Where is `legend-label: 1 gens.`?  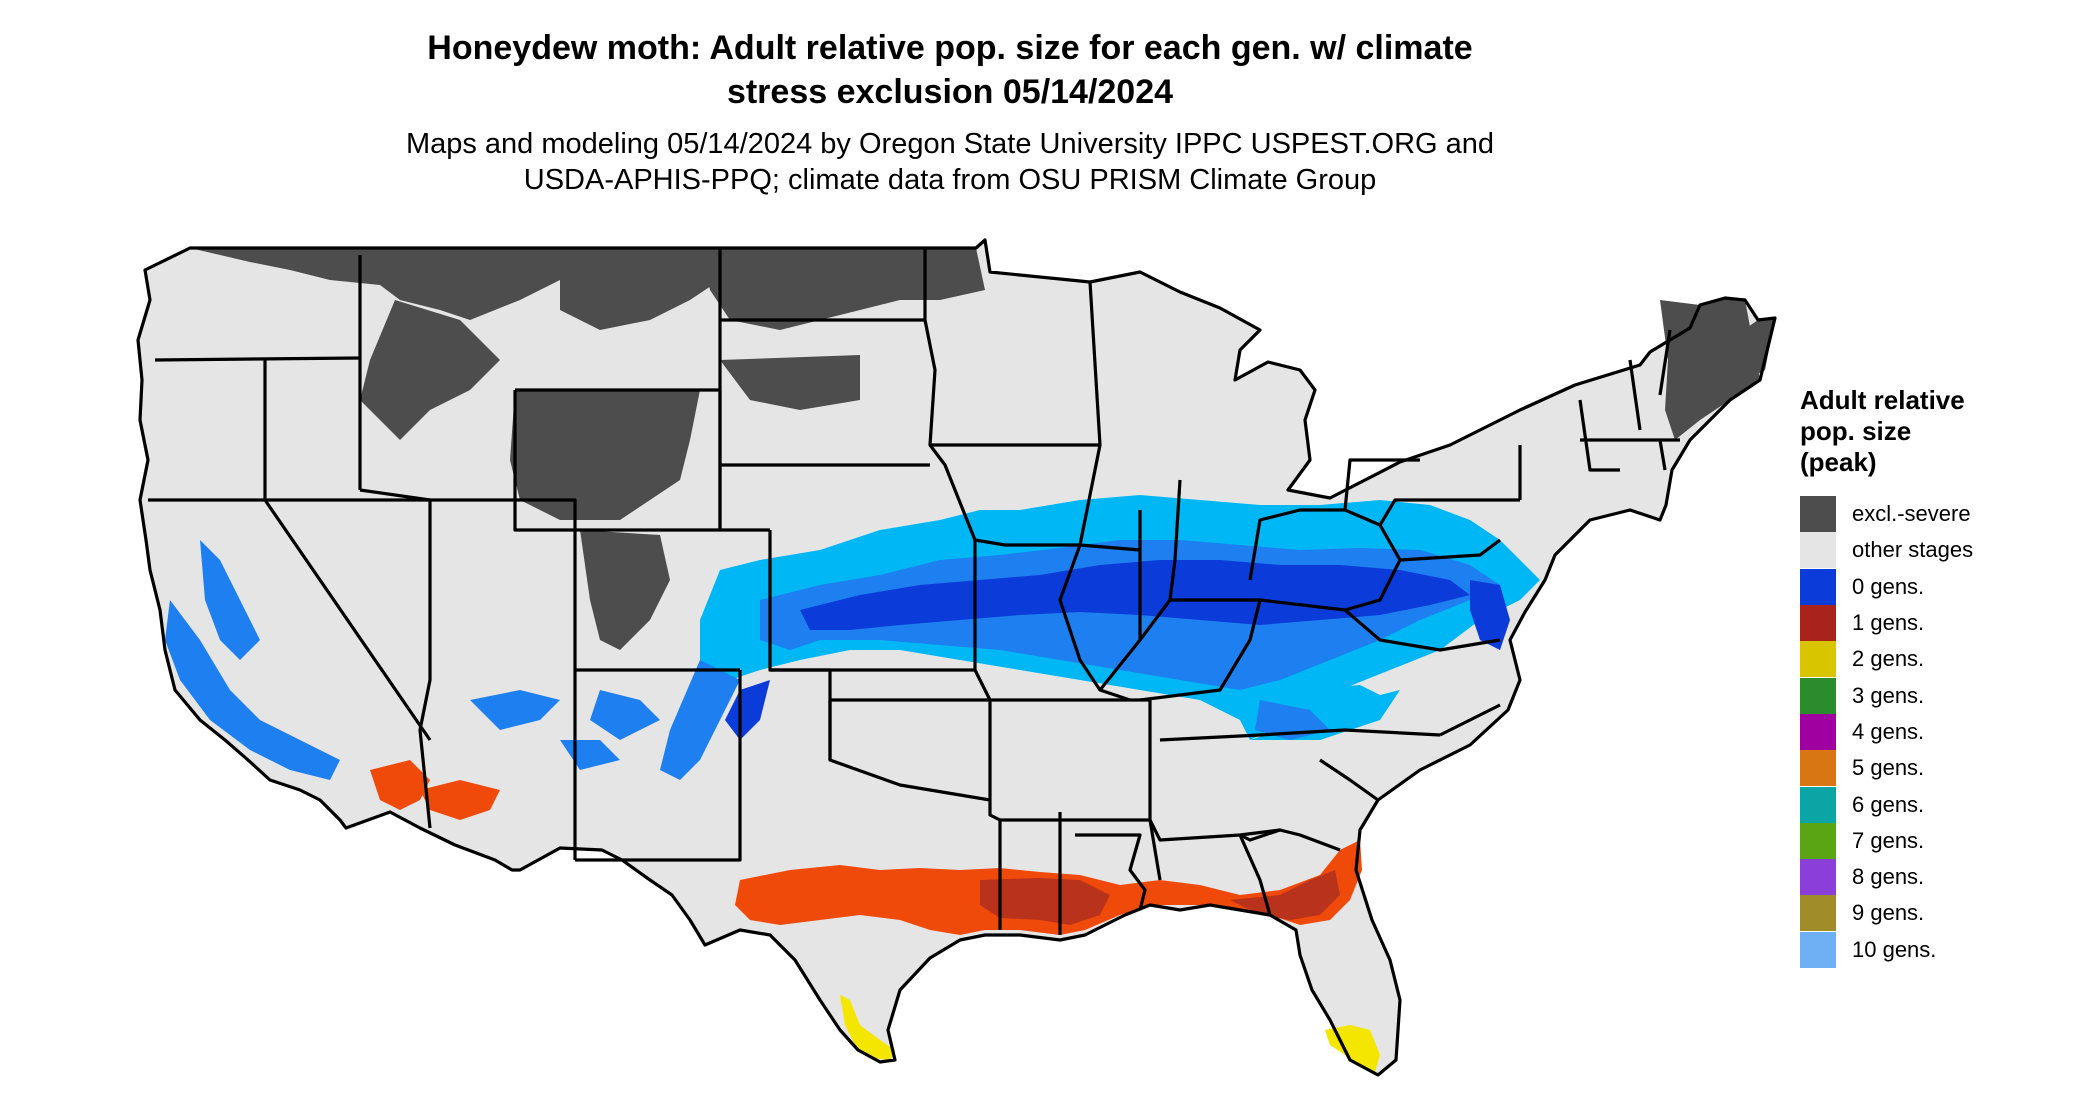 legend-label: 1 gens. is located at coordinates (1888, 623).